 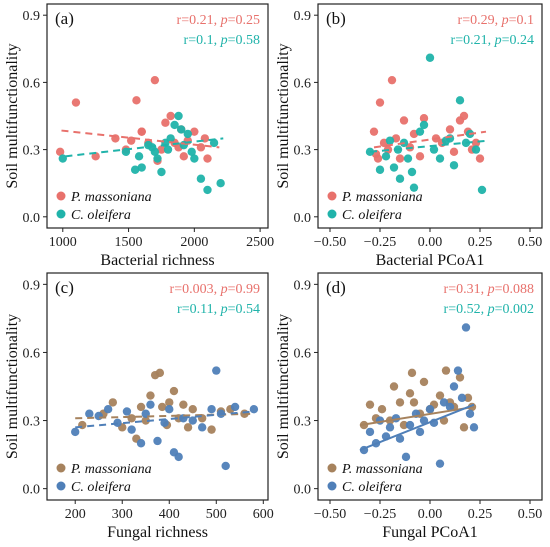 I want to click on fit-line, so click(x=430, y=139).